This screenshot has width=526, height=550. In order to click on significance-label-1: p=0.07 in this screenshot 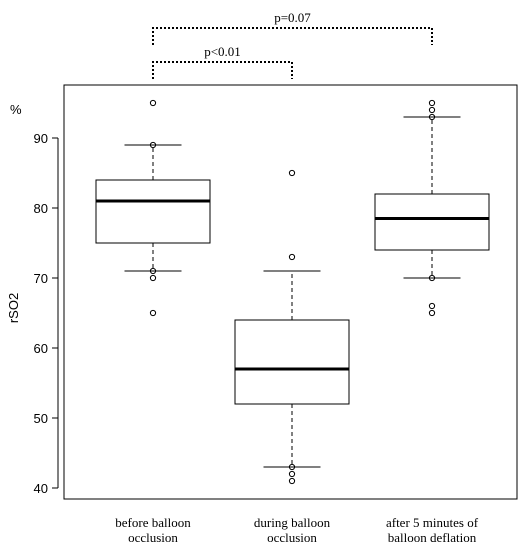, I will do `click(292, 17)`.